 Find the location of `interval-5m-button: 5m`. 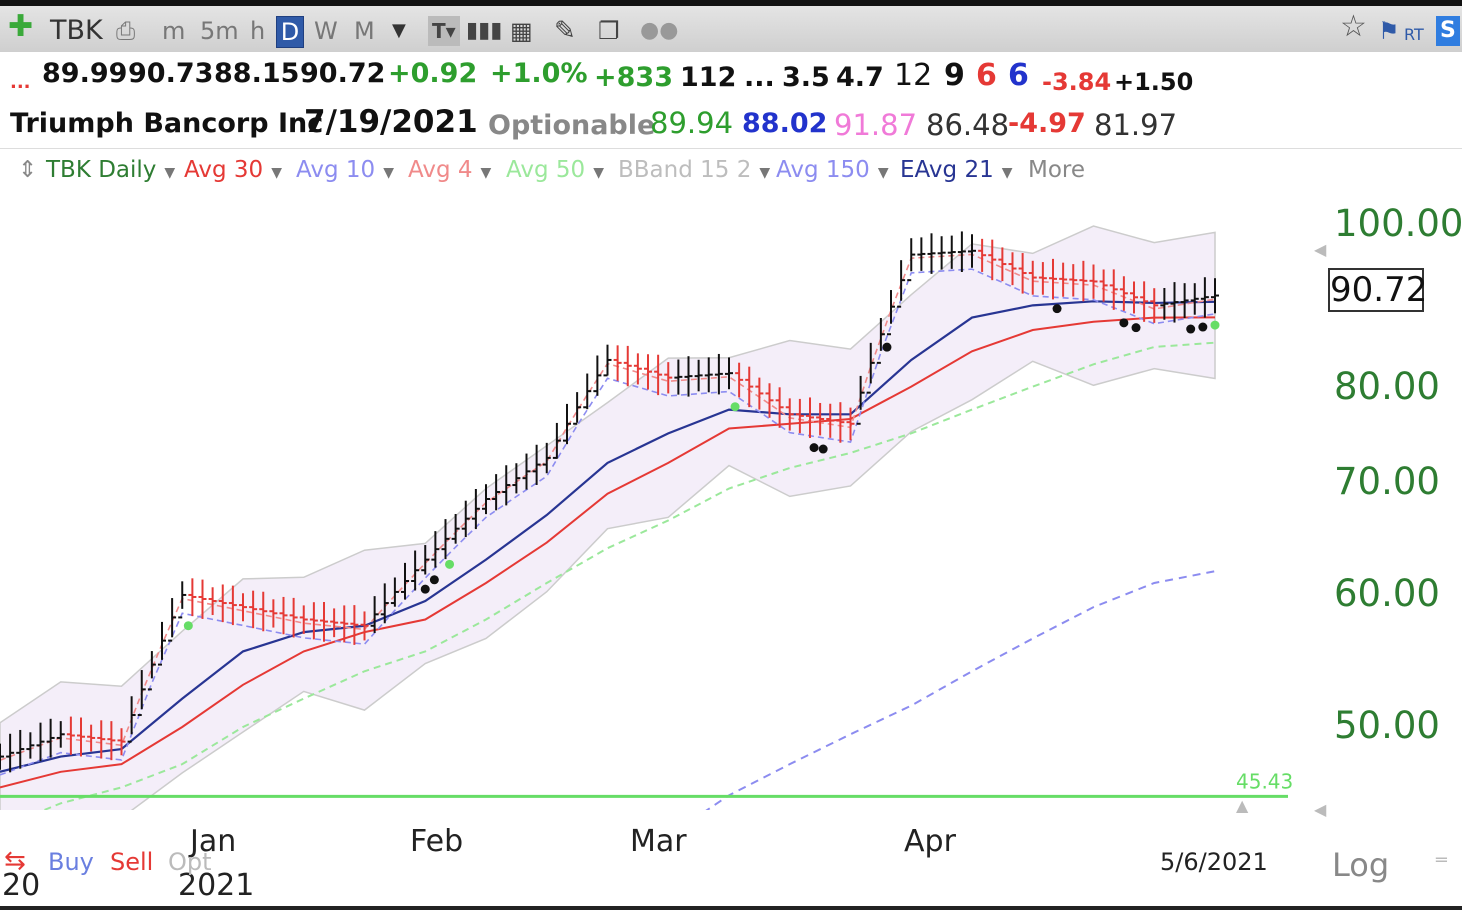

interval-5m-button: 5m is located at coordinates (219, 31).